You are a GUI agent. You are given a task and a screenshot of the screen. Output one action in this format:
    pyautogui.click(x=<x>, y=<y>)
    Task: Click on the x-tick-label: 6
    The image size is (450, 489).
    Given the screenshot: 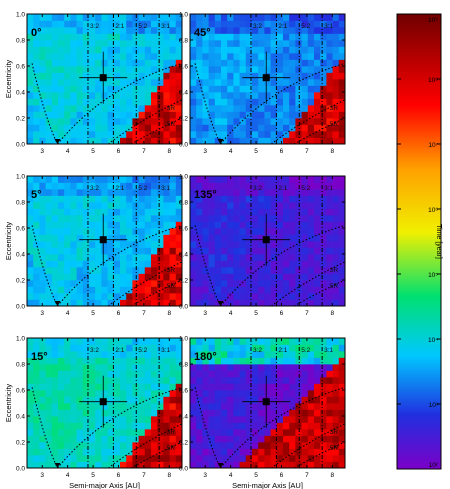 What is the action you would take?
    pyautogui.click(x=282, y=313)
    